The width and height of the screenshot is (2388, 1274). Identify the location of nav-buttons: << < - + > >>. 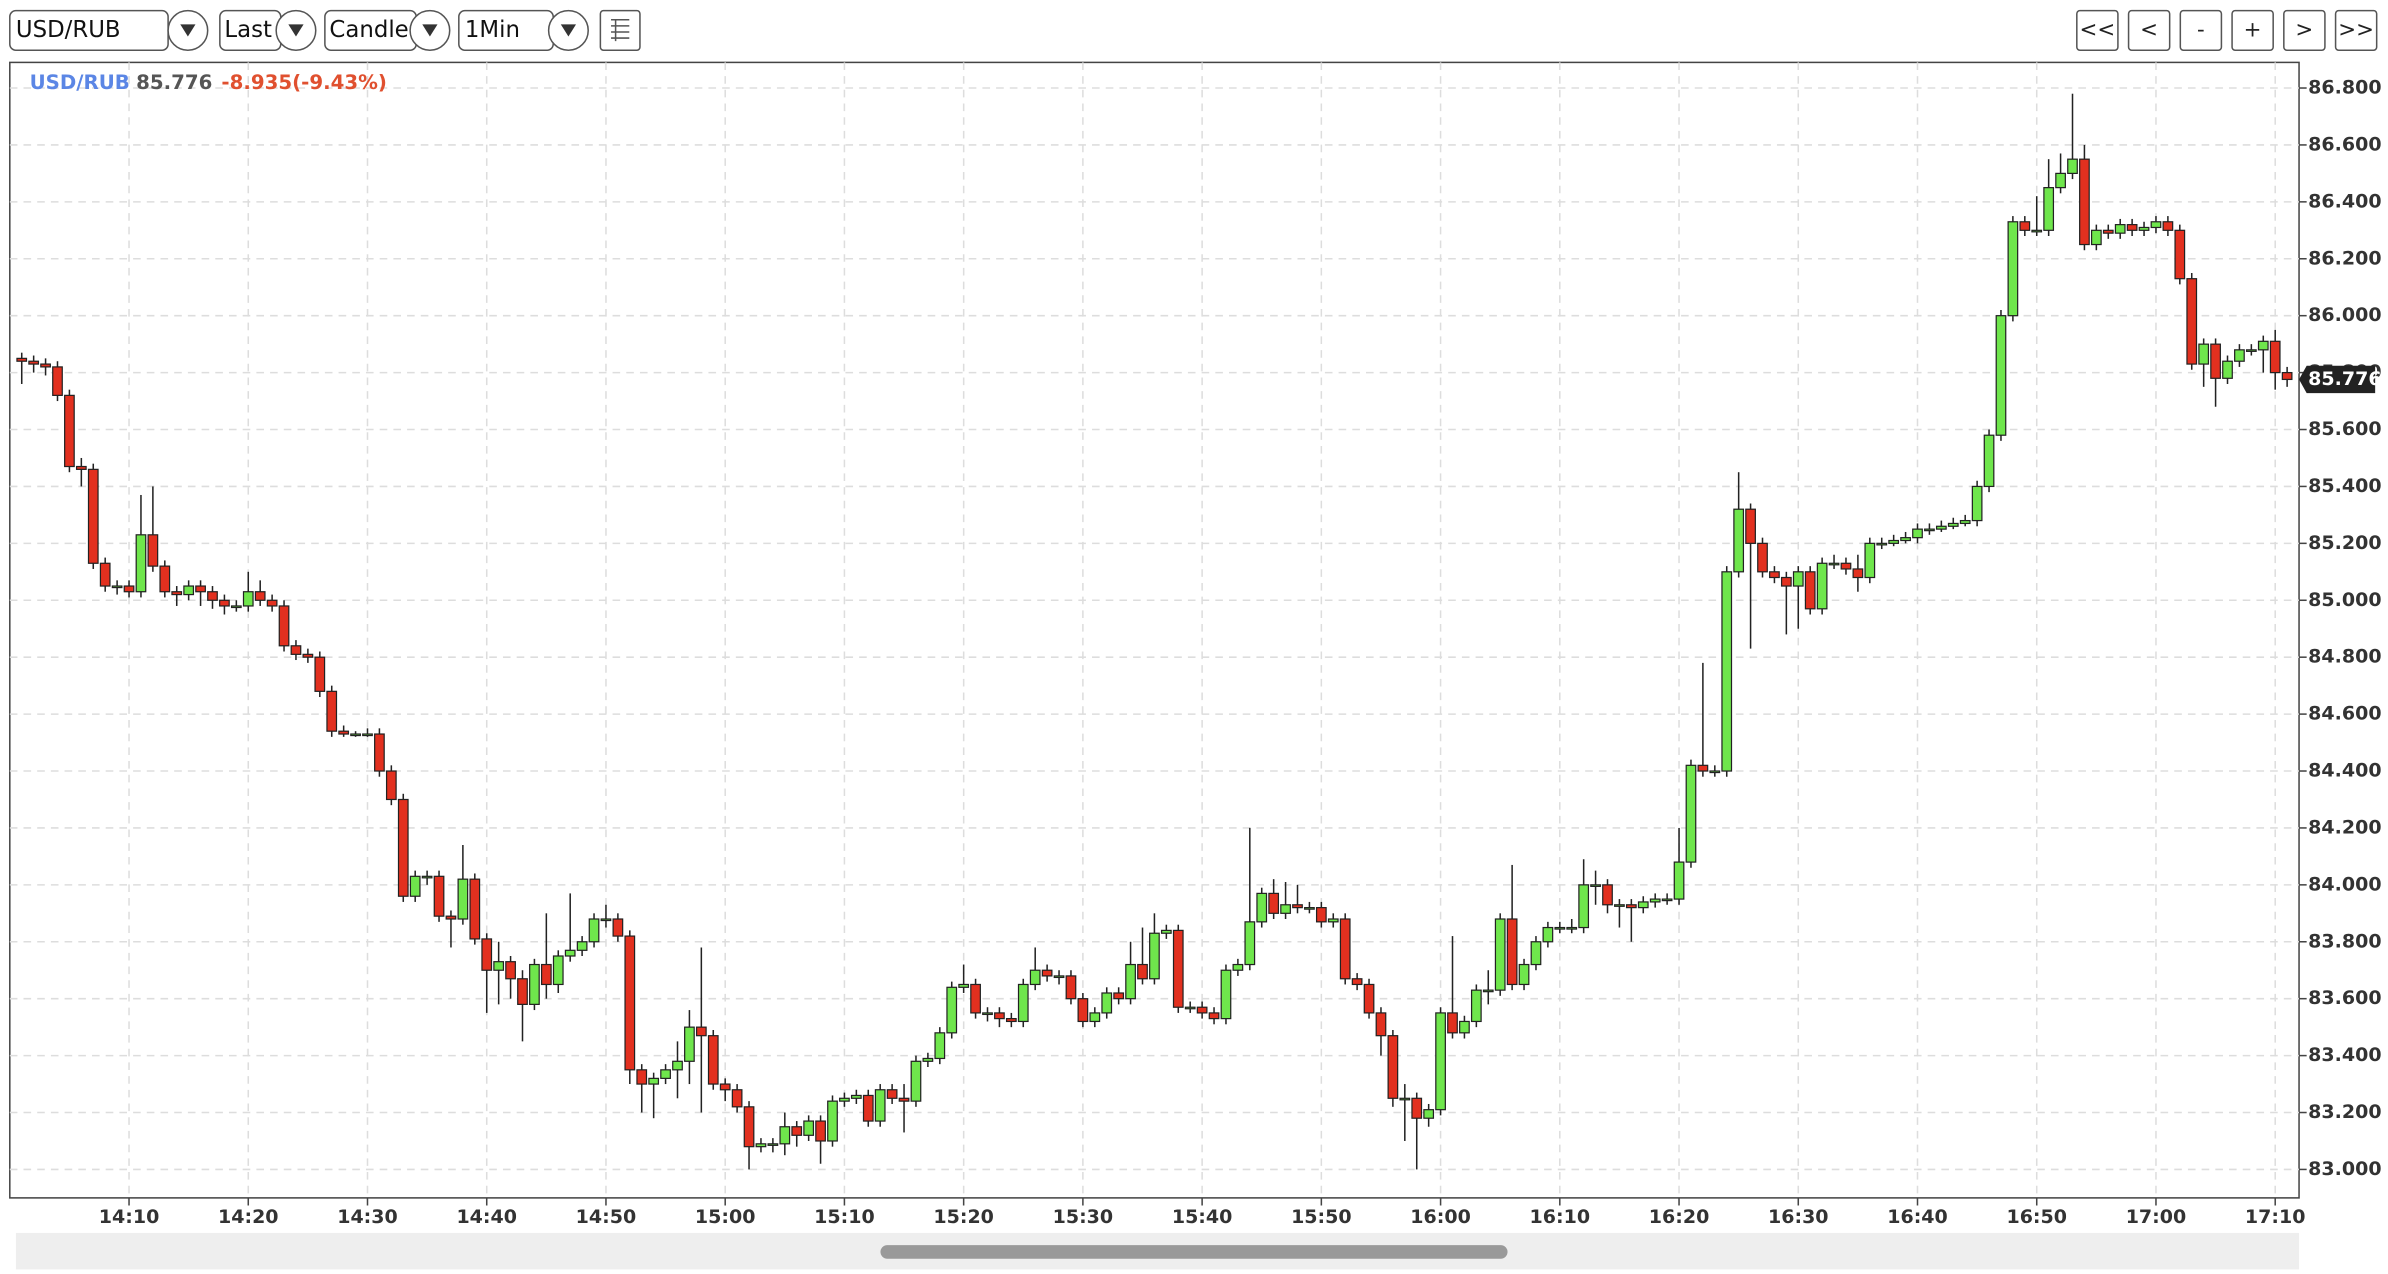
(2227, 30).